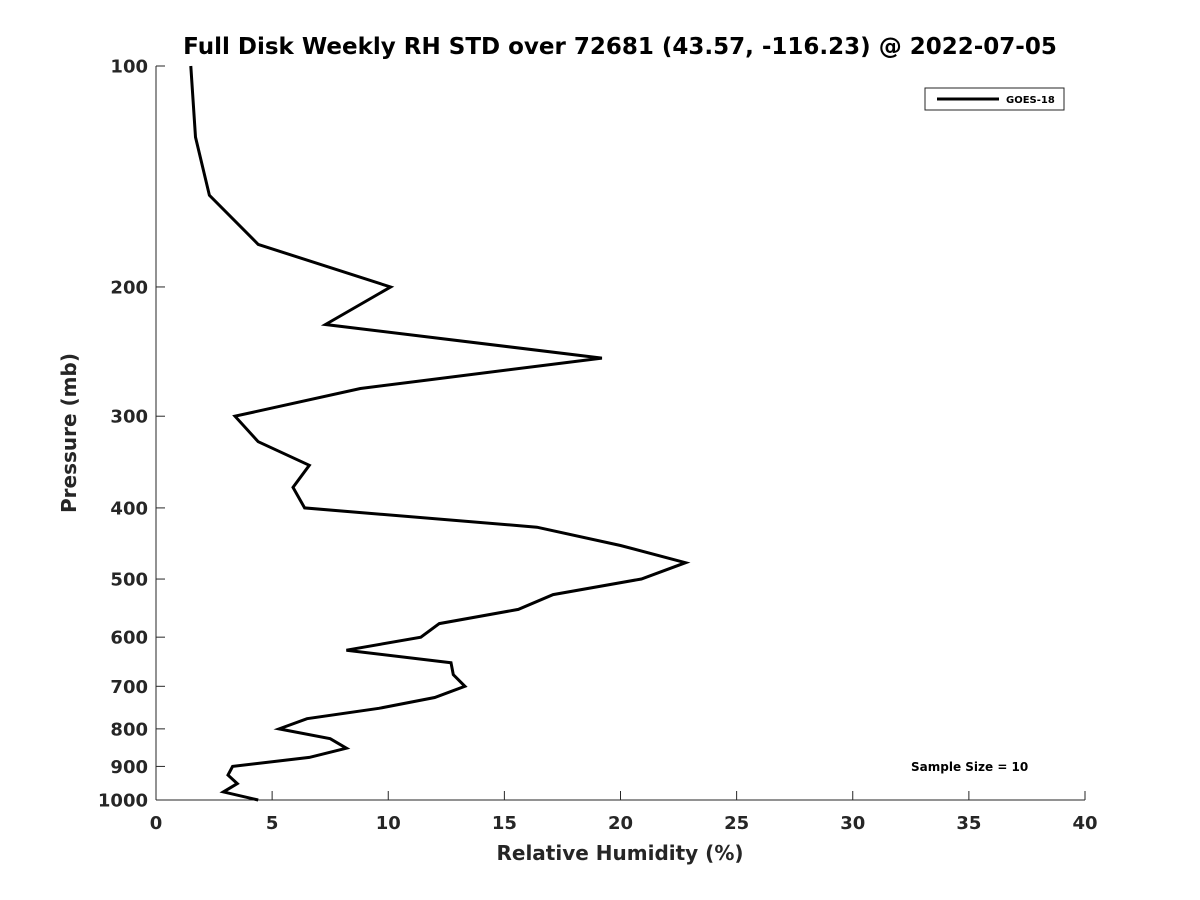  What do you see at coordinates (131, 434) in the screenshot?
I see `y-ticks: 100 200 300 400 500 600 700 800 900 1000` at bounding box center [131, 434].